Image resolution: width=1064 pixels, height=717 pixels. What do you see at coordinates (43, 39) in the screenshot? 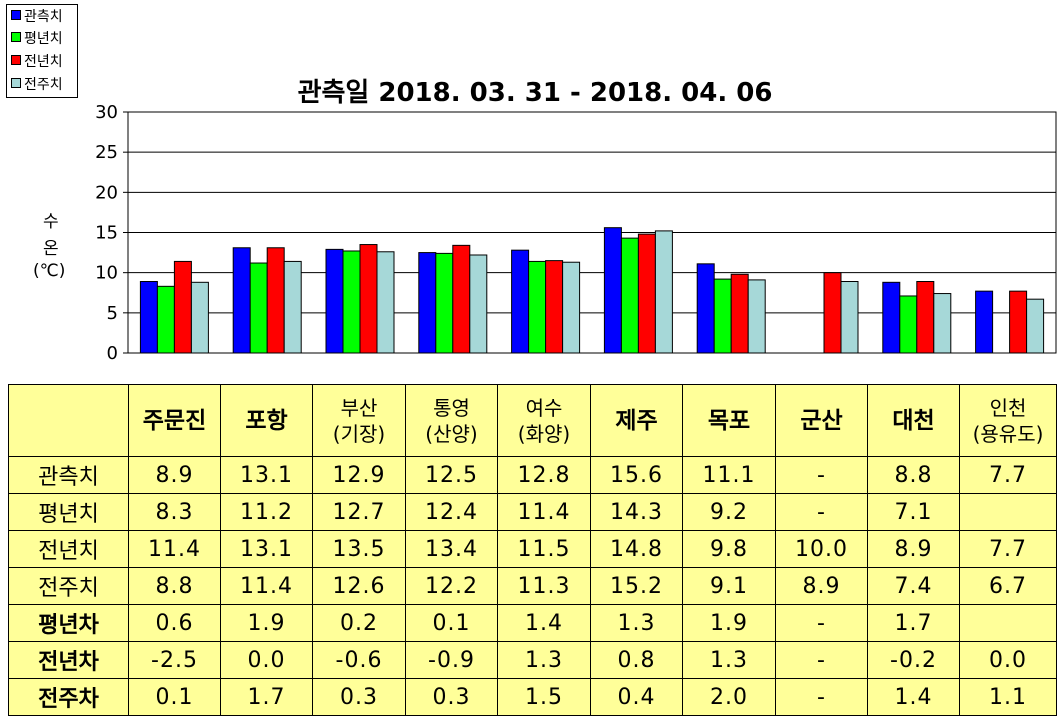
I see `legend-label-normal: 평년치` at bounding box center [43, 39].